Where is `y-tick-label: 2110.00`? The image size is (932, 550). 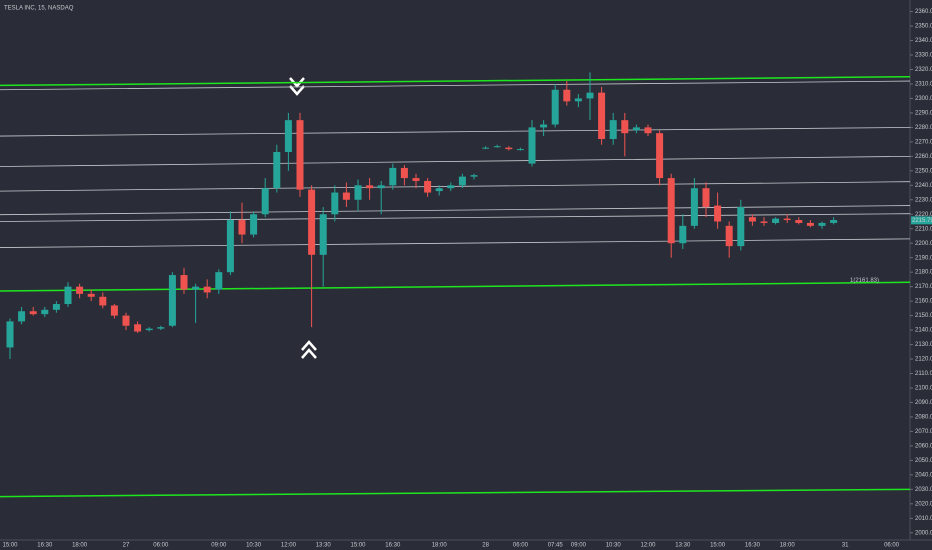
y-tick-label: 2110.00 is located at coordinates (923, 374).